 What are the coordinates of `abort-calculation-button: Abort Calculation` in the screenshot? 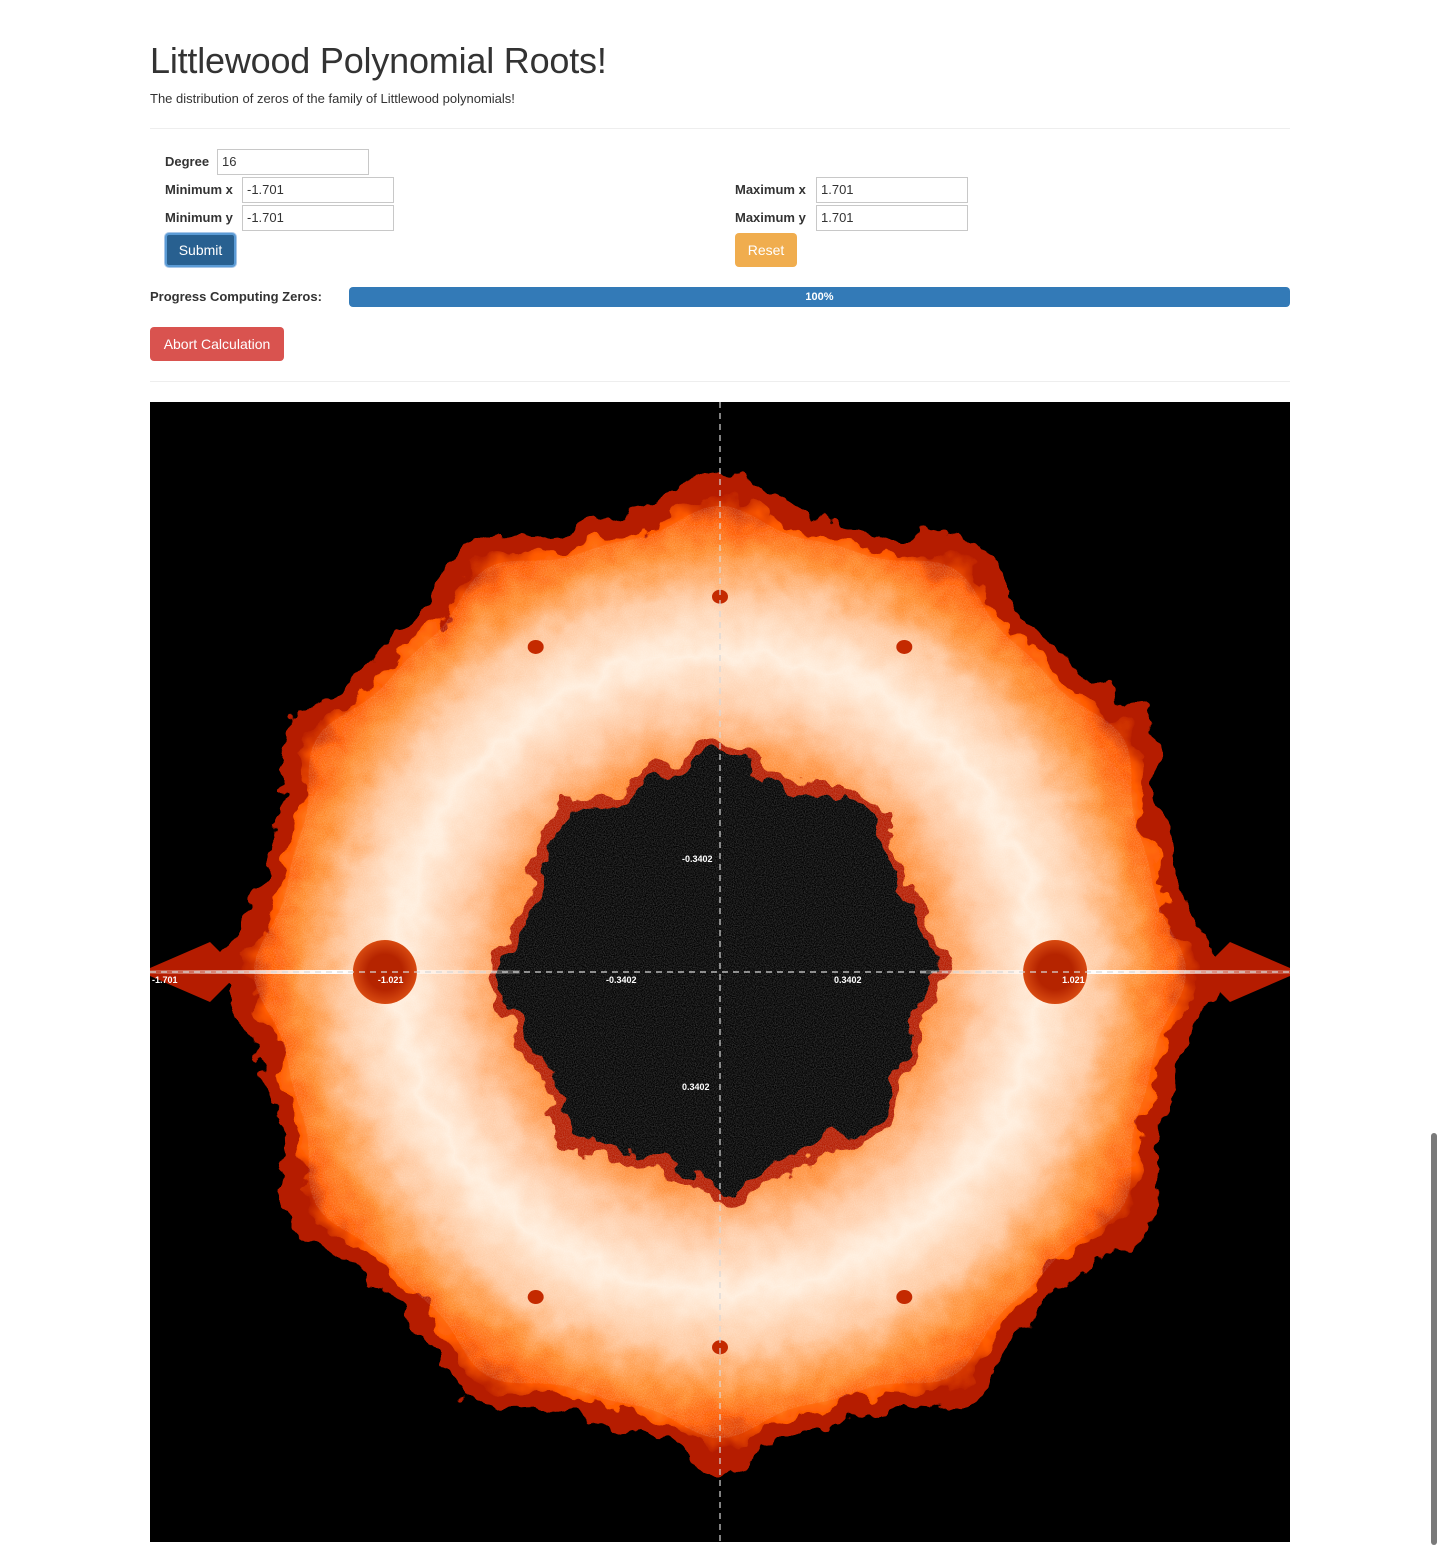 It's located at (217, 344).